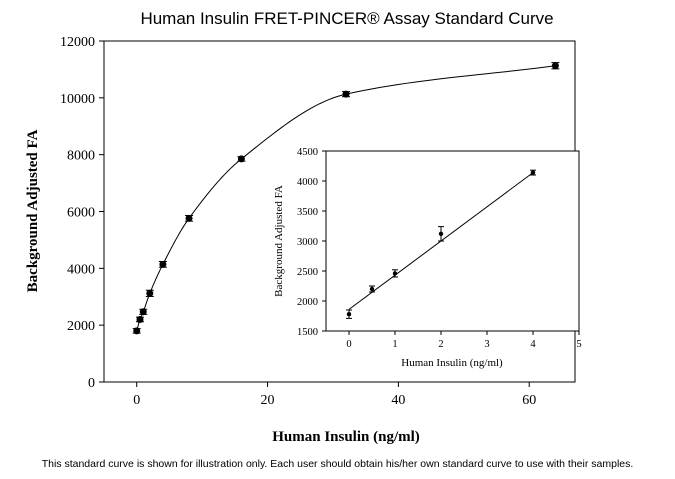  What do you see at coordinates (307, 242) in the screenshot?
I see `inset-y-tick-label: 3000` at bounding box center [307, 242].